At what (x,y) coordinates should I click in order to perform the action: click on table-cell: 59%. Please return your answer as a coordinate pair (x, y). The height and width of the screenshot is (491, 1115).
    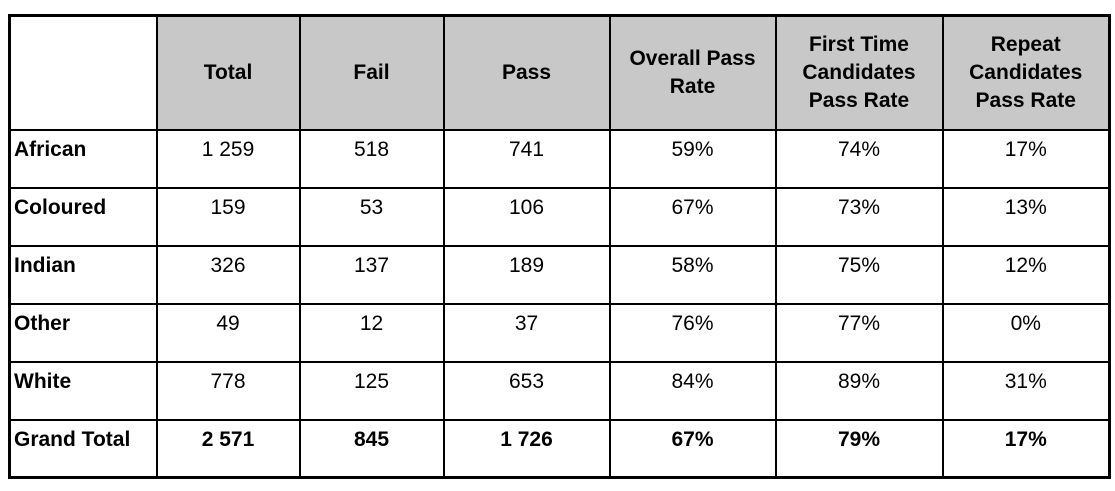
    Looking at the image, I should click on (692, 158).